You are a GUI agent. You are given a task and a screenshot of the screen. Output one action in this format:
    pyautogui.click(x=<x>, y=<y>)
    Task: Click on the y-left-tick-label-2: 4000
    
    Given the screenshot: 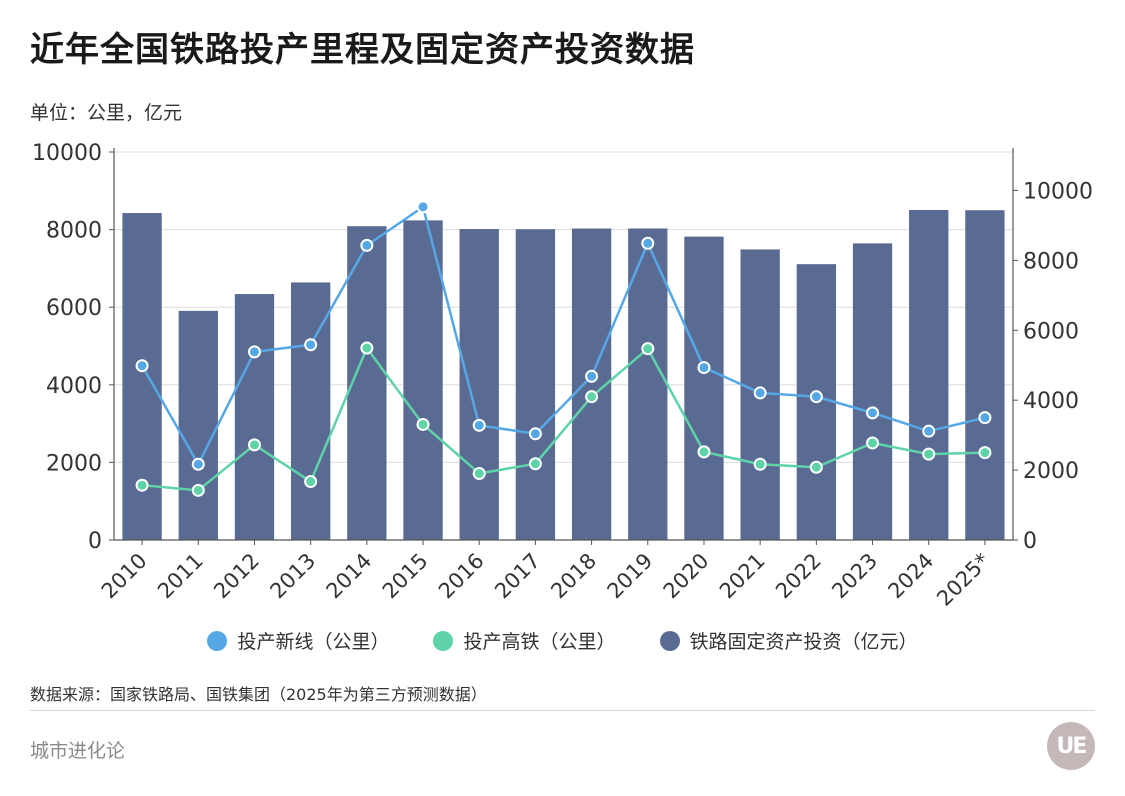 What is the action you would take?
    pyautogui.click(x=74, y=386)
    